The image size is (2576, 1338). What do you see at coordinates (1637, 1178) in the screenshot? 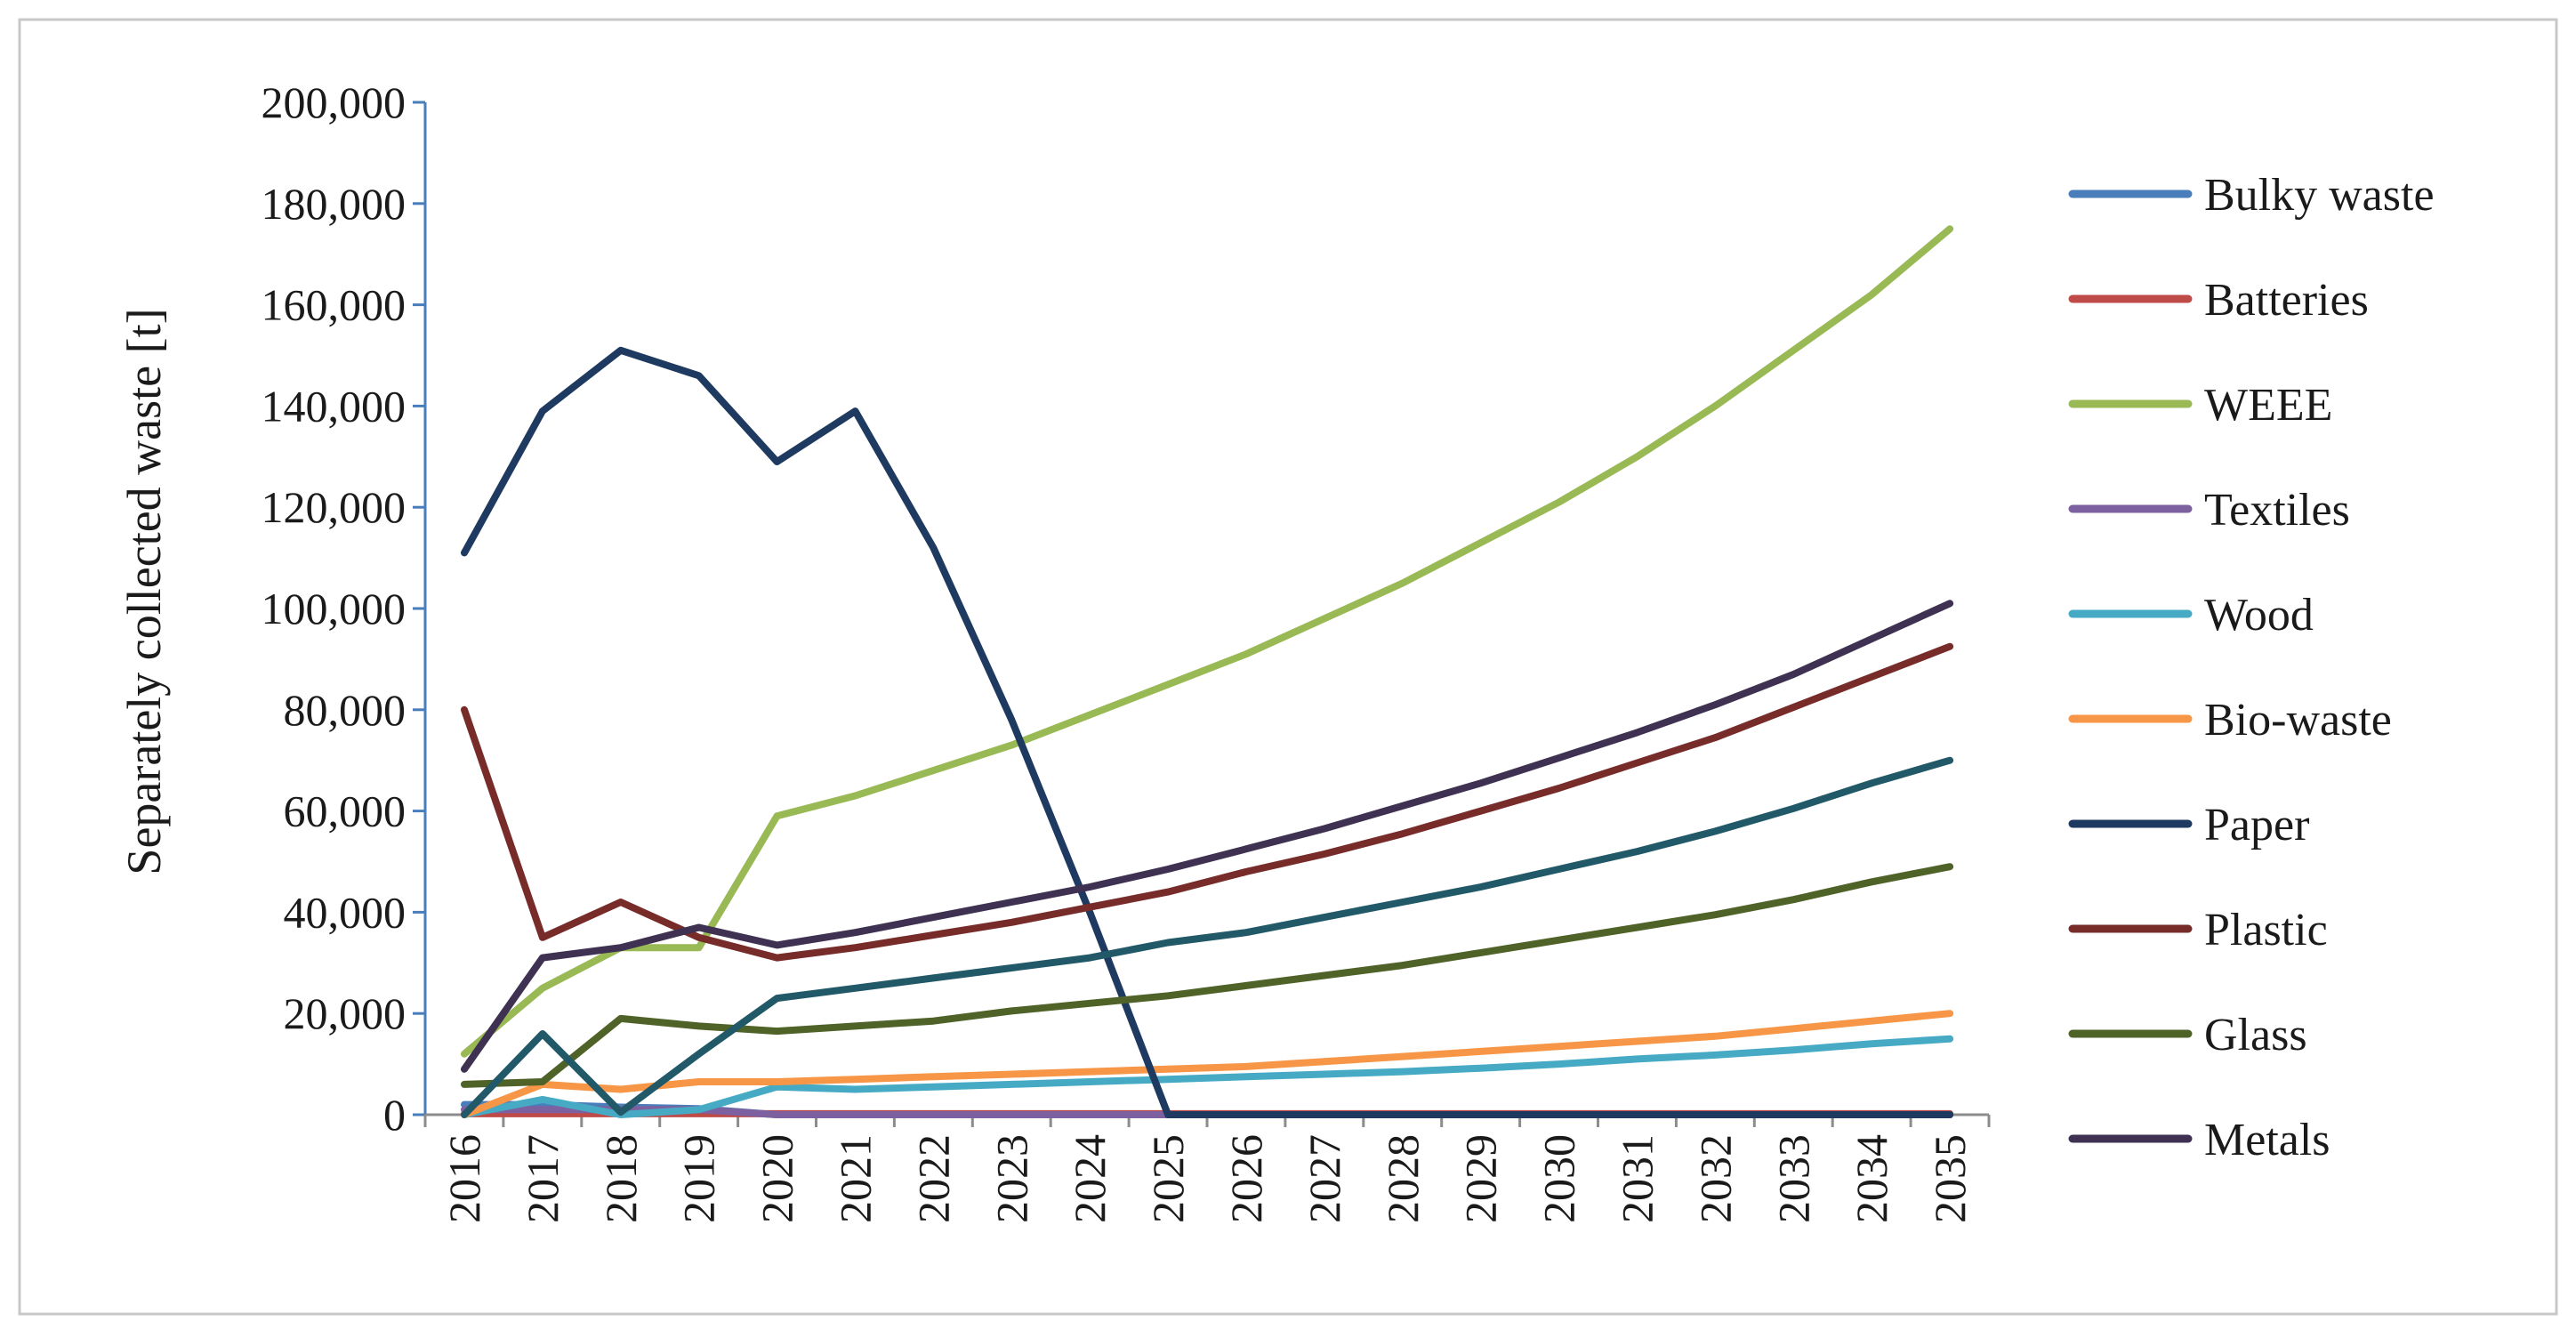
I see `x-tick-label: 2031` at bounding box center [1637, 1178].